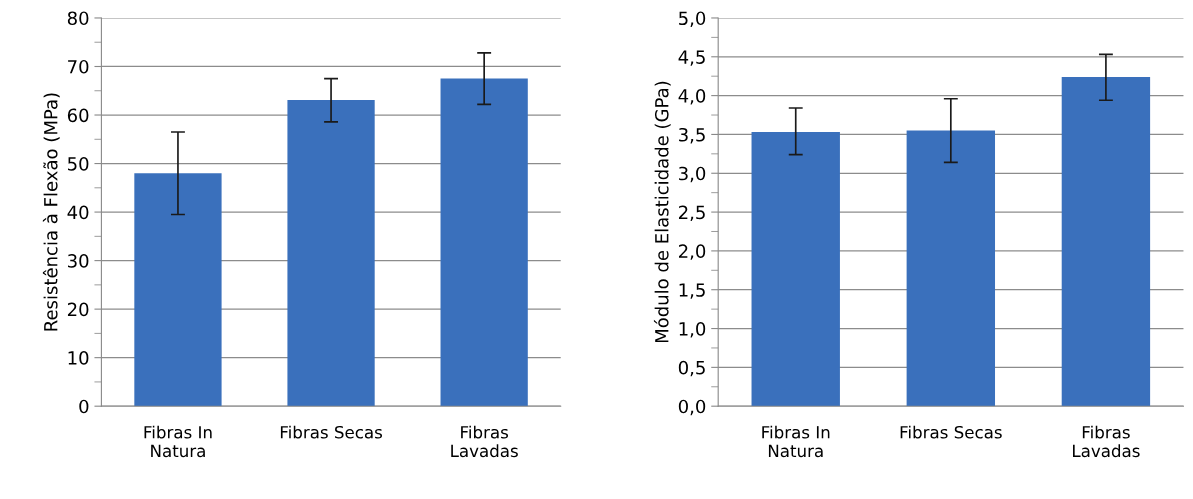 The width and height of the screenshot is (1193, 499). Describe the element at coordinates (691, 58) in the screenshot. I see `y-tick-label: 4,5` at that location.